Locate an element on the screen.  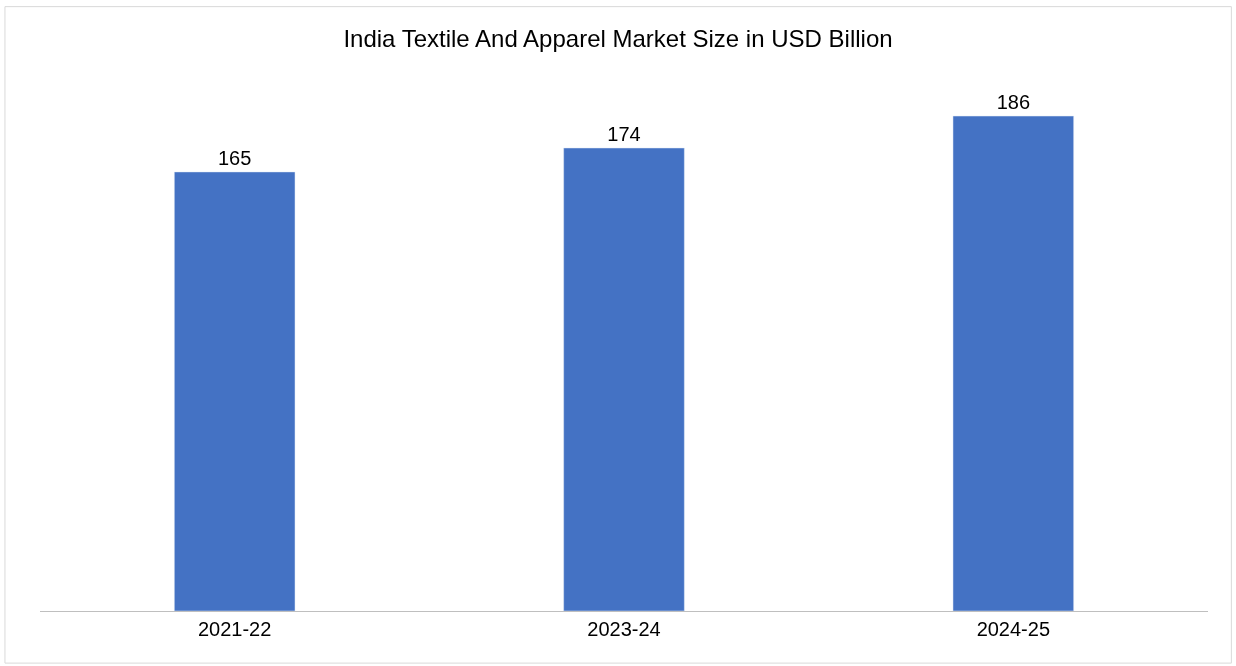
data-label: 165 is located at coordinates (234, 157).